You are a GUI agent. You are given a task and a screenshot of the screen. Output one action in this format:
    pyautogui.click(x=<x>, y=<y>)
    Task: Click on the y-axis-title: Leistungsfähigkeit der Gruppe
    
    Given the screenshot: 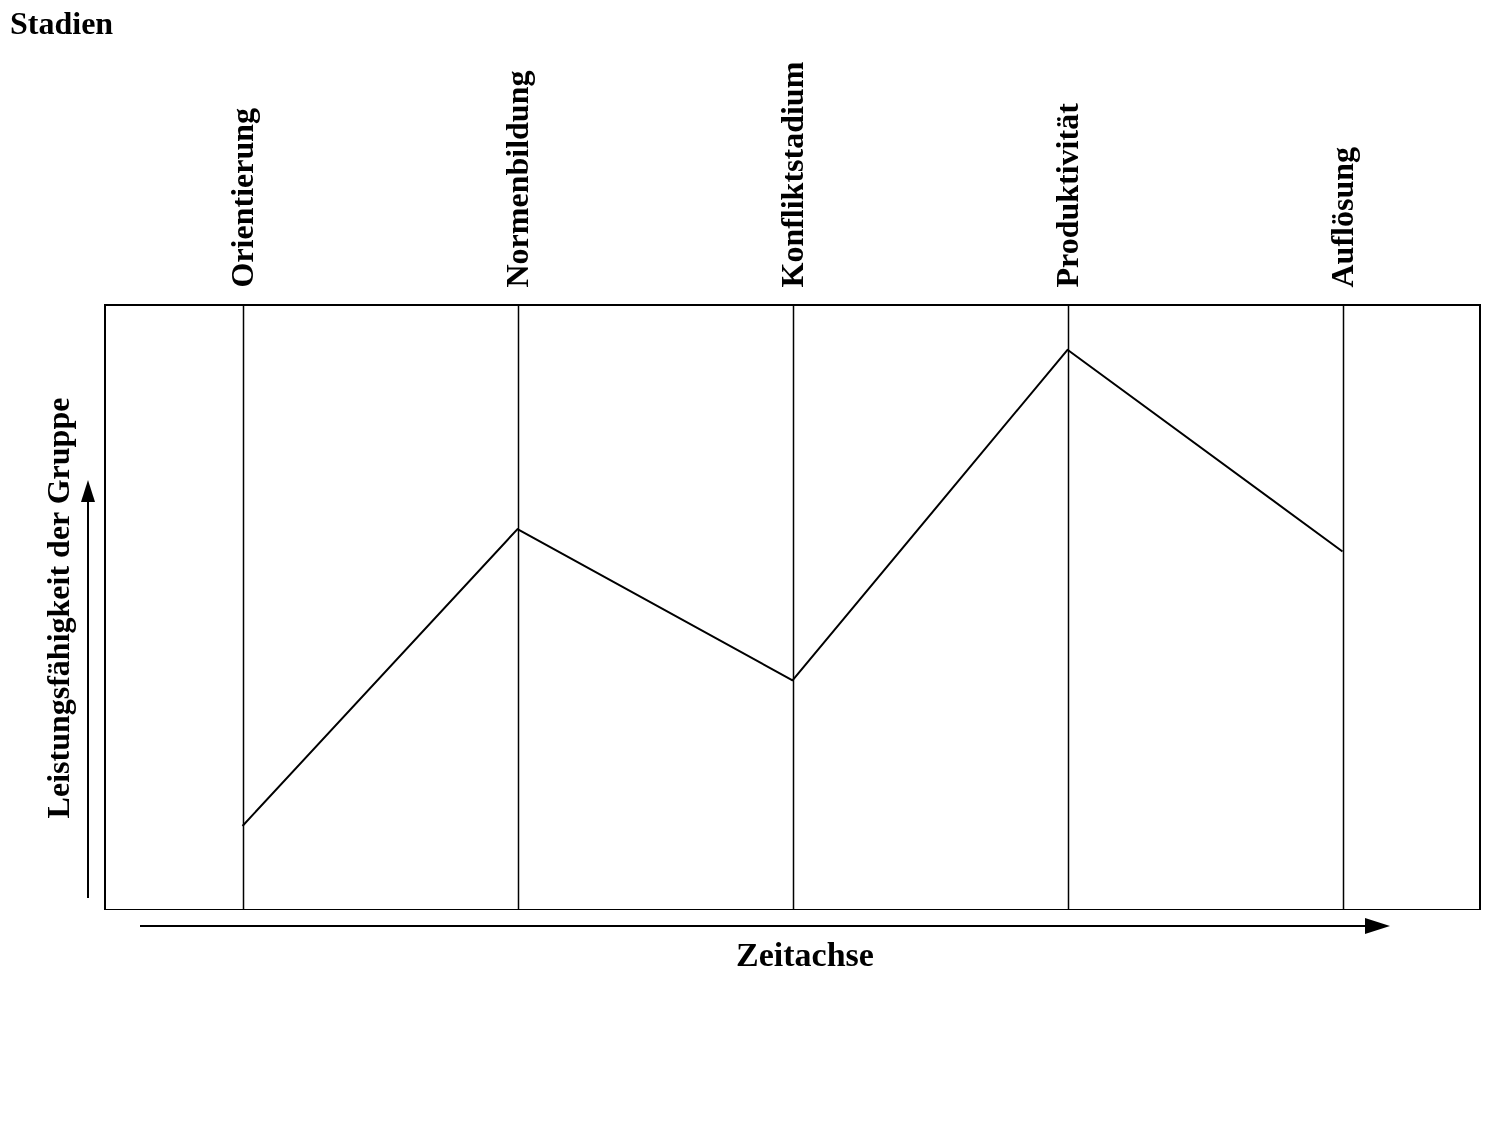 What is the action you would take?
    pyautogui.click(x=57, y=608)
    